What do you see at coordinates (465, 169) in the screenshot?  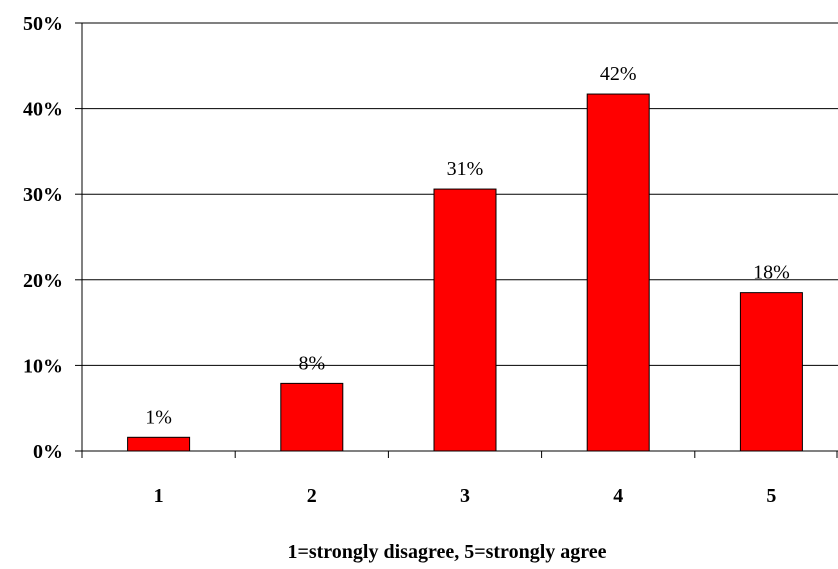 I see `data-label: 31%` at bounding box center [465, 169].